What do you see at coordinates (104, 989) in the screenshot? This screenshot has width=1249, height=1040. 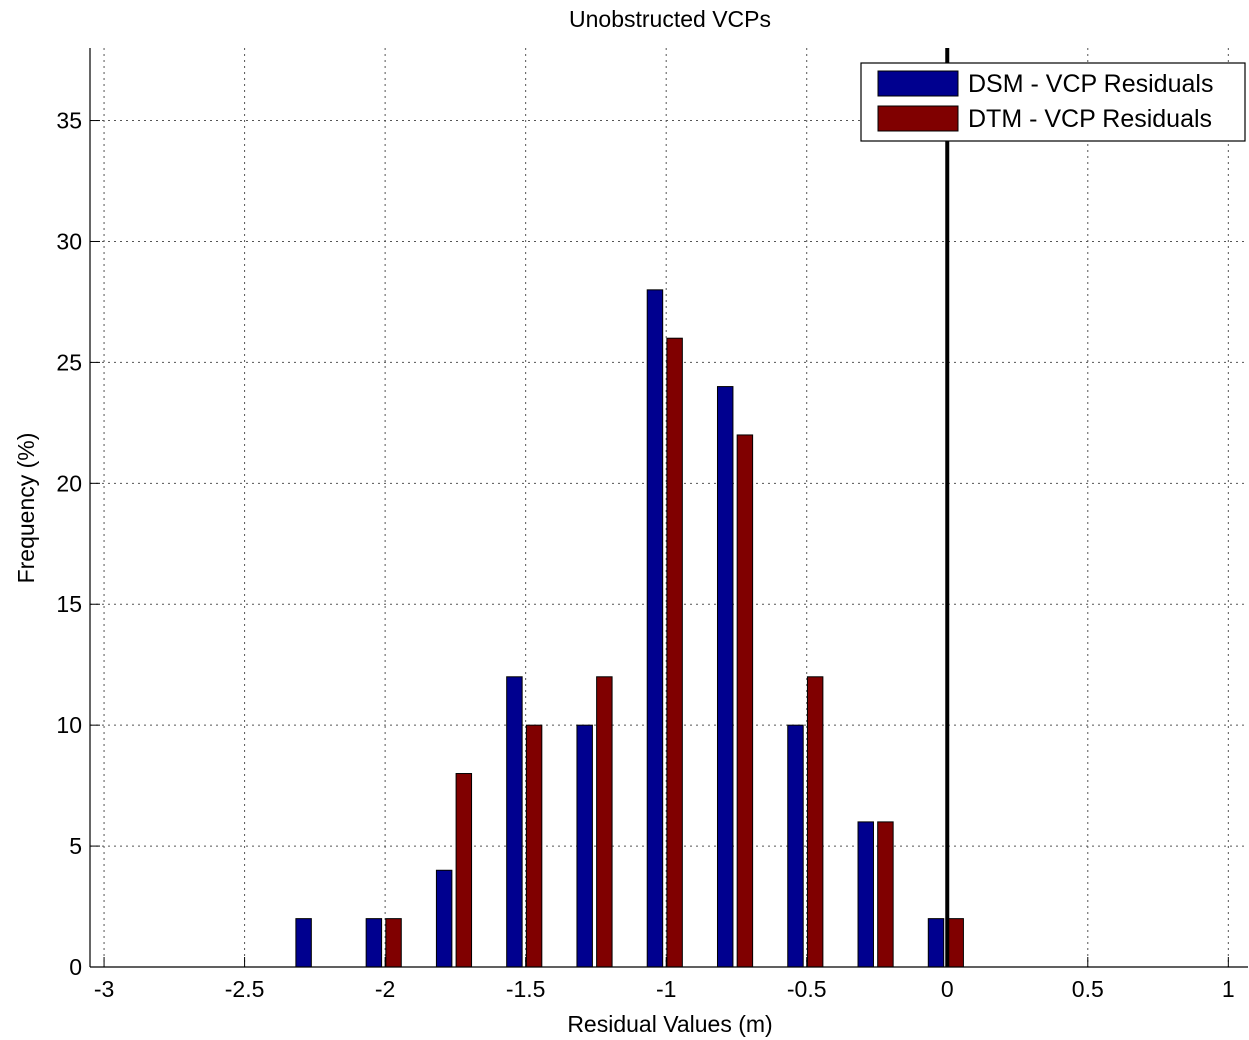 I see `x-tick-label: -3` at bounding box center [104, 989].